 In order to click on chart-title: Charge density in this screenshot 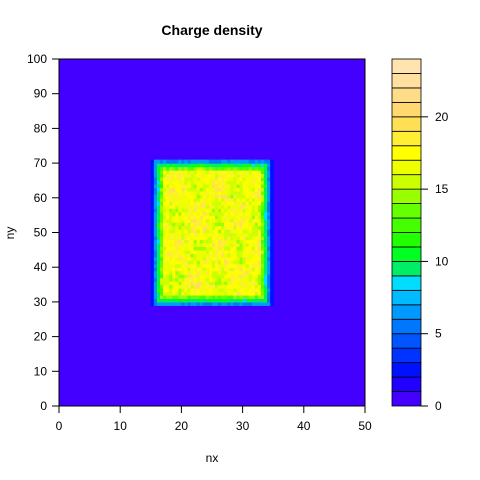, I will do `click(211, 30)`.